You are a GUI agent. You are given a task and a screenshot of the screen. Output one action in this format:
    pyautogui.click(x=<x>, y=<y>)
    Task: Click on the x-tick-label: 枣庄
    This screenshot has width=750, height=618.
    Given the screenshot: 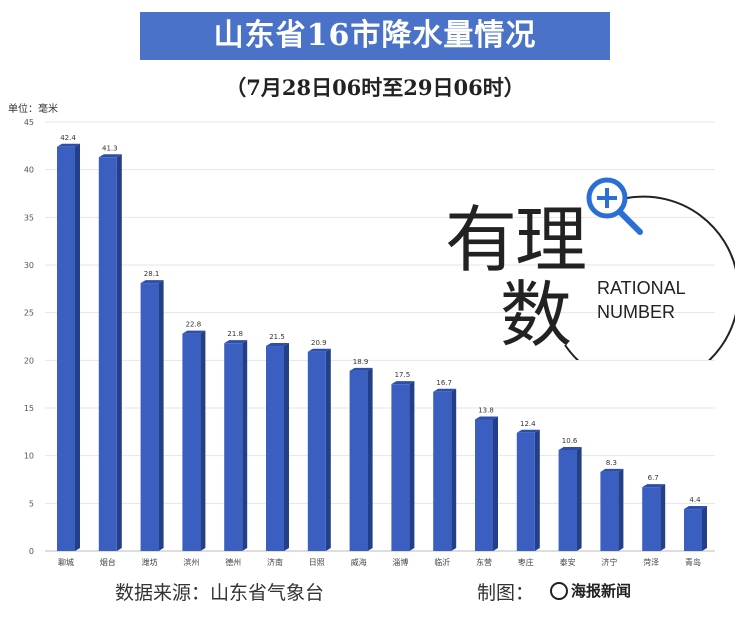 What is the action you would take?
    pyautogui.click(x=526, y=562)
    